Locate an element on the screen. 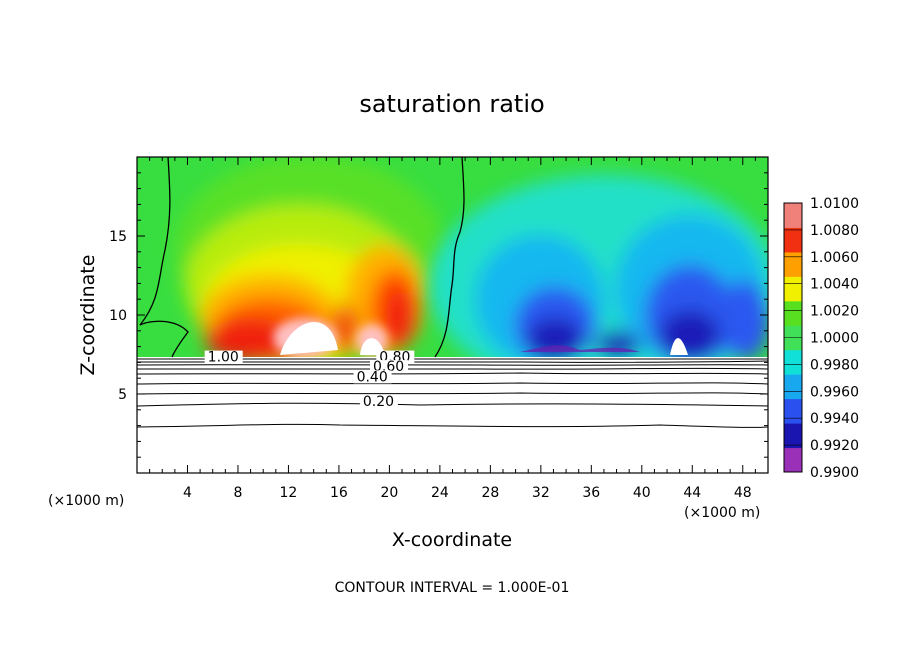 This screenshot has height=654, width=904. colorbar-label: 0.9960 is located at coordinates (834, 392).